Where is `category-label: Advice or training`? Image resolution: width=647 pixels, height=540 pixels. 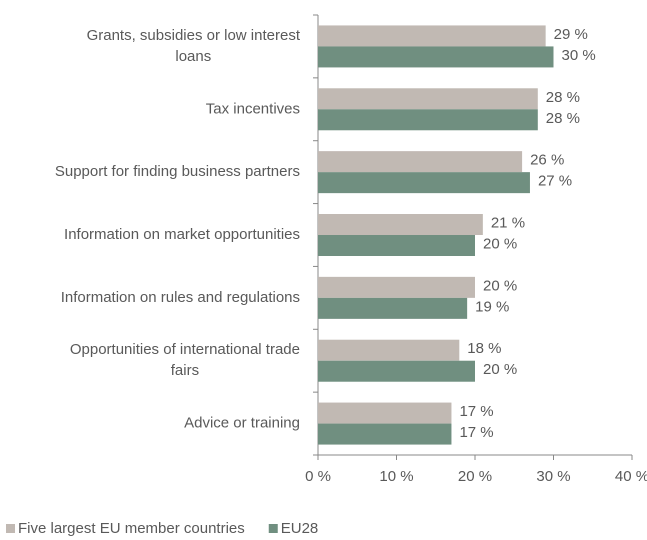
category-label: Advice or training is located at coordinates (242, 423).